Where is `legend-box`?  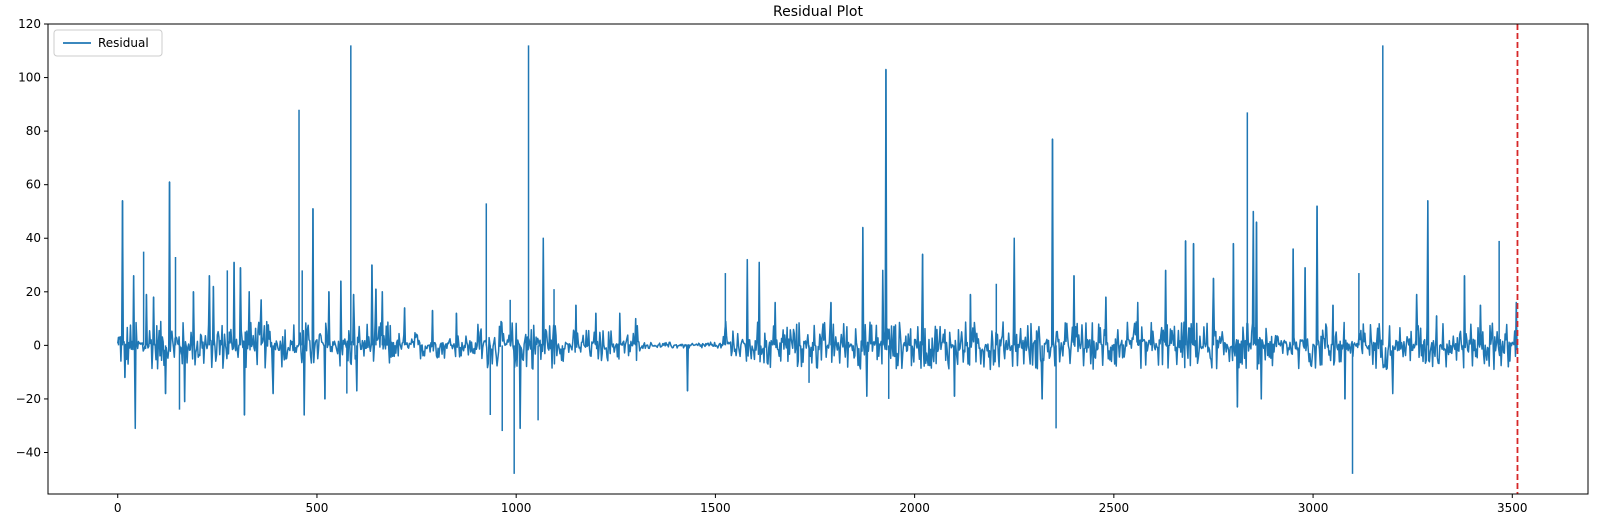 legend-box is located at coordinates (108, 43).